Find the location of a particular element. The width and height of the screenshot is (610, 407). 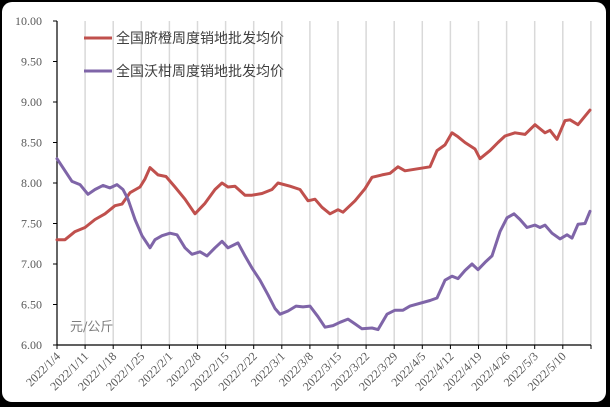

legend: 全国脐橙周度销地批发均价 全国沃柑周度销地批发均价 is located at coordinates (184, 55).